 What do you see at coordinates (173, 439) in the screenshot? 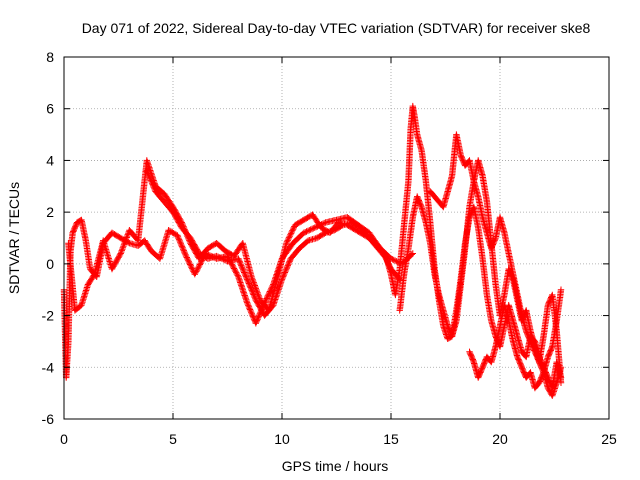
I see `x-tick-label: 5` at bounding box center [173, 439].